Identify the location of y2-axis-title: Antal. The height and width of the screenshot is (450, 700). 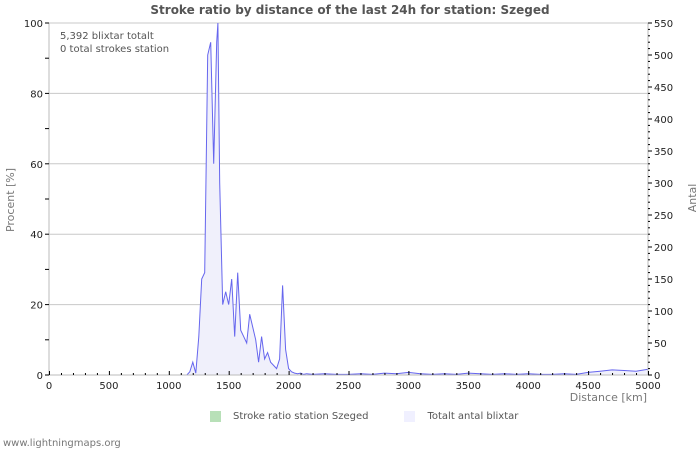
(692, 198).